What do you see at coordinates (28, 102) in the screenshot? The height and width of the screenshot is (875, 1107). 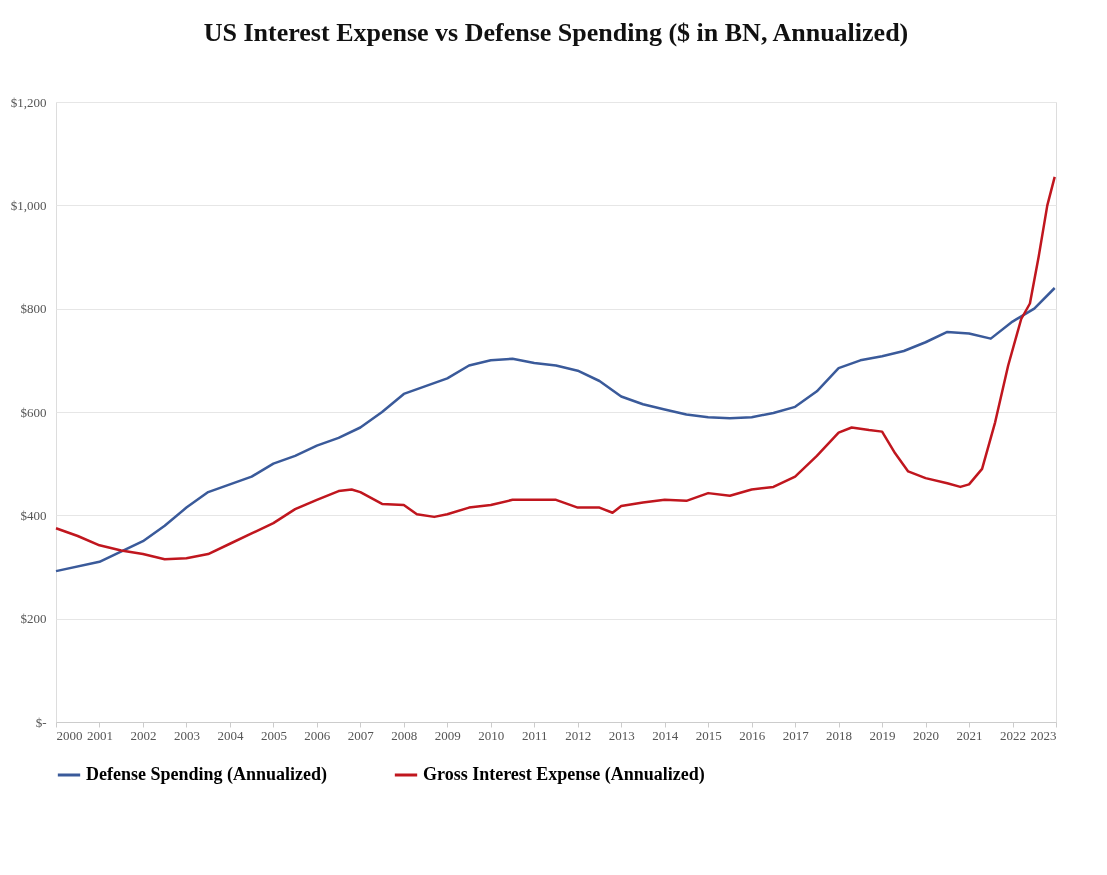 I see `y-tick-label: $1,200` at bounding box center [28, 102].